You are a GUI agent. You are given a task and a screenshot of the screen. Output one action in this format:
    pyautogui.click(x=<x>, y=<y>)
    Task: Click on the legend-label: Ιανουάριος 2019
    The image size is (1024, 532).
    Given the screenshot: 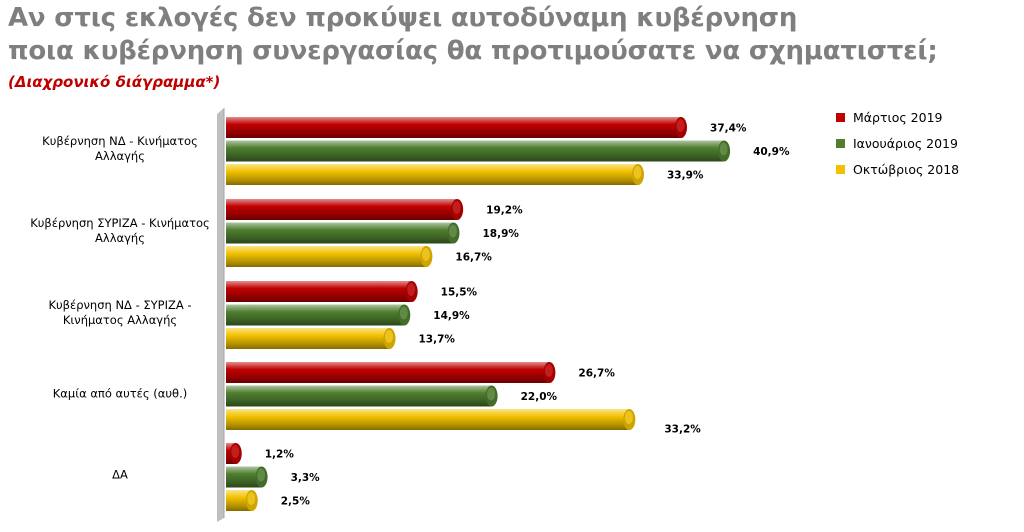 What is the action you would take?
    pyautogui.click(x=905, y=143)
    